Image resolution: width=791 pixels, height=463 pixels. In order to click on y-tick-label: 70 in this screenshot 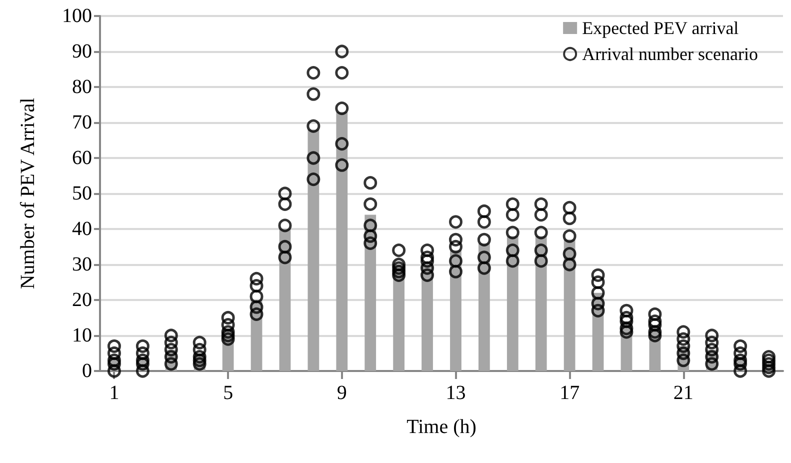, I will do `click(82, 123)`.